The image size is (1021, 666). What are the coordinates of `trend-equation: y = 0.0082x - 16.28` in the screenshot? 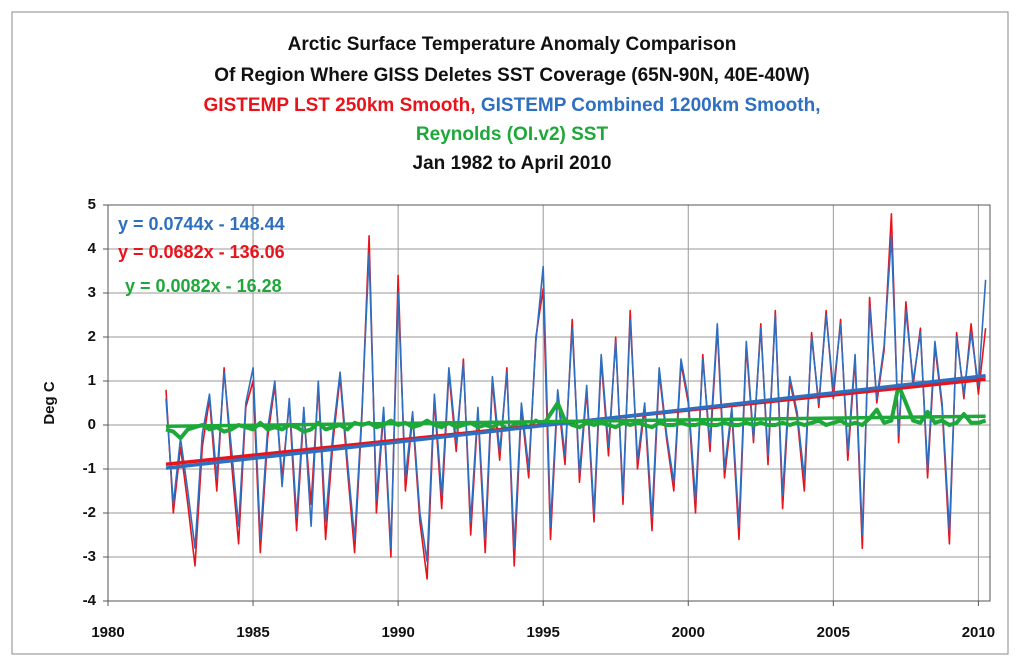 It's located at (203, 286).